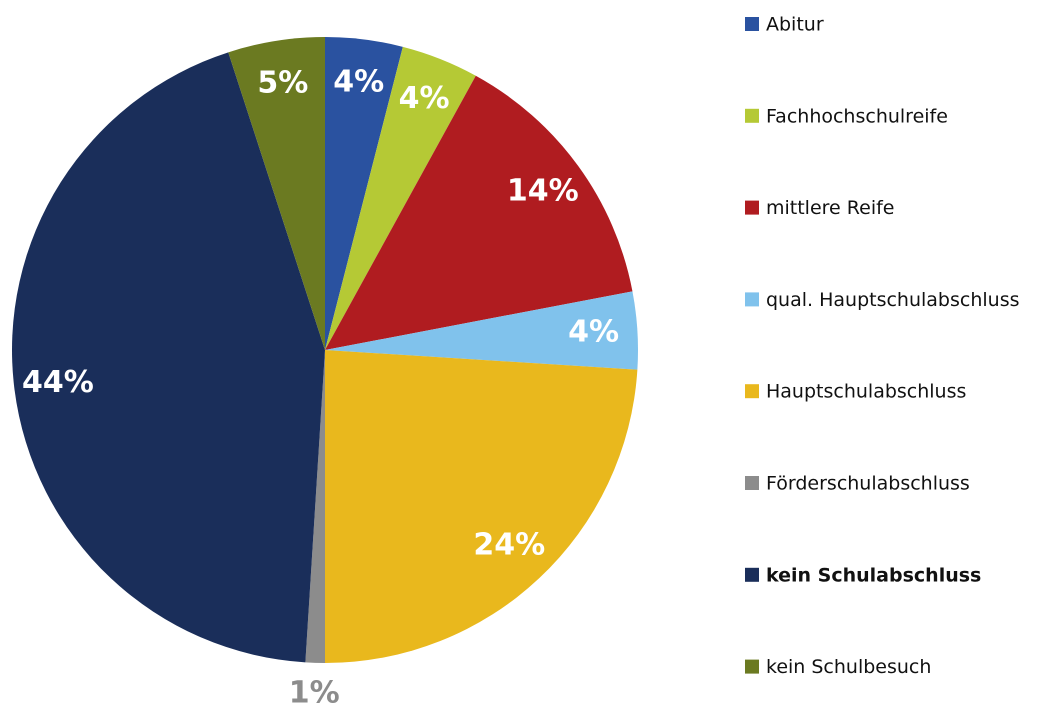 This screenshot has width=1040, height=709. What do you see at coordinates (868, 484) in the screenshot?
I see `legend-label: Förderschulabschluss` at bounding box center [868, 484].